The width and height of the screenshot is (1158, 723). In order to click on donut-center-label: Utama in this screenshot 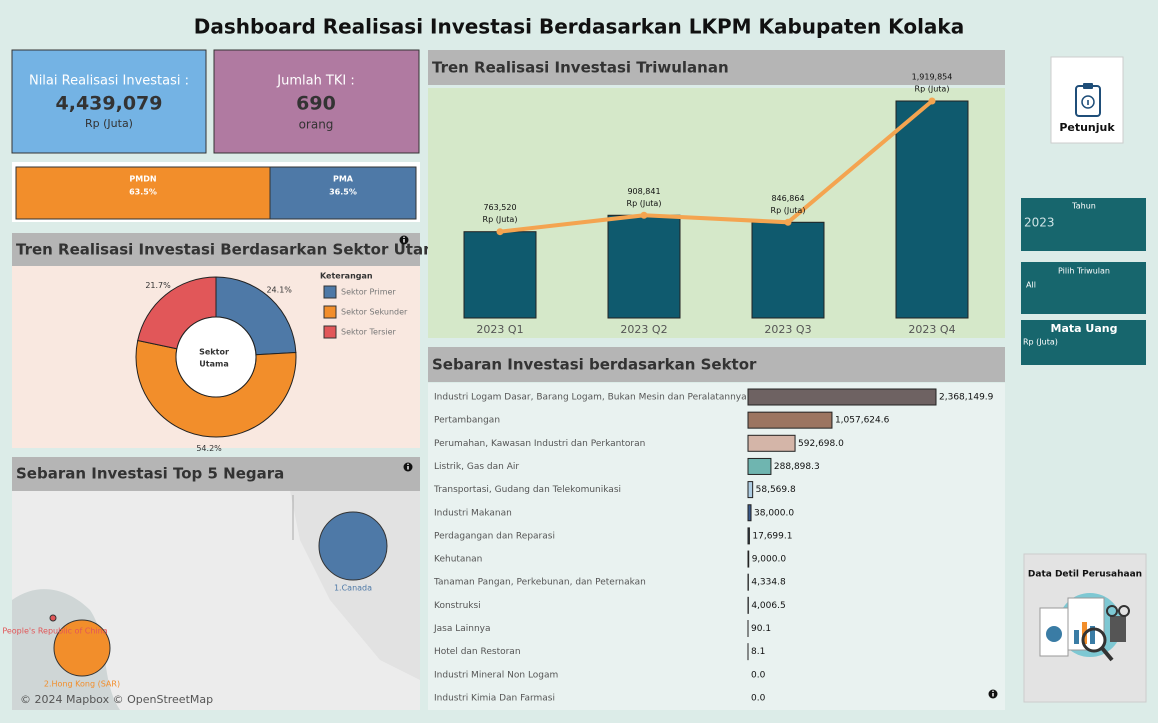, I will do `click(213, 364)`.